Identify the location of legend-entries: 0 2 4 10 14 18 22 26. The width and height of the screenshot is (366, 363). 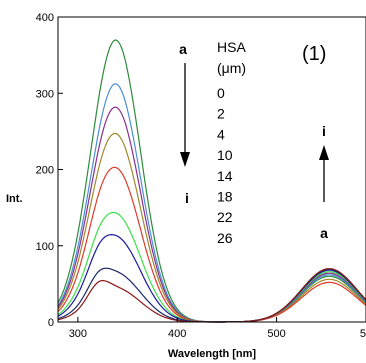
(225, 165).